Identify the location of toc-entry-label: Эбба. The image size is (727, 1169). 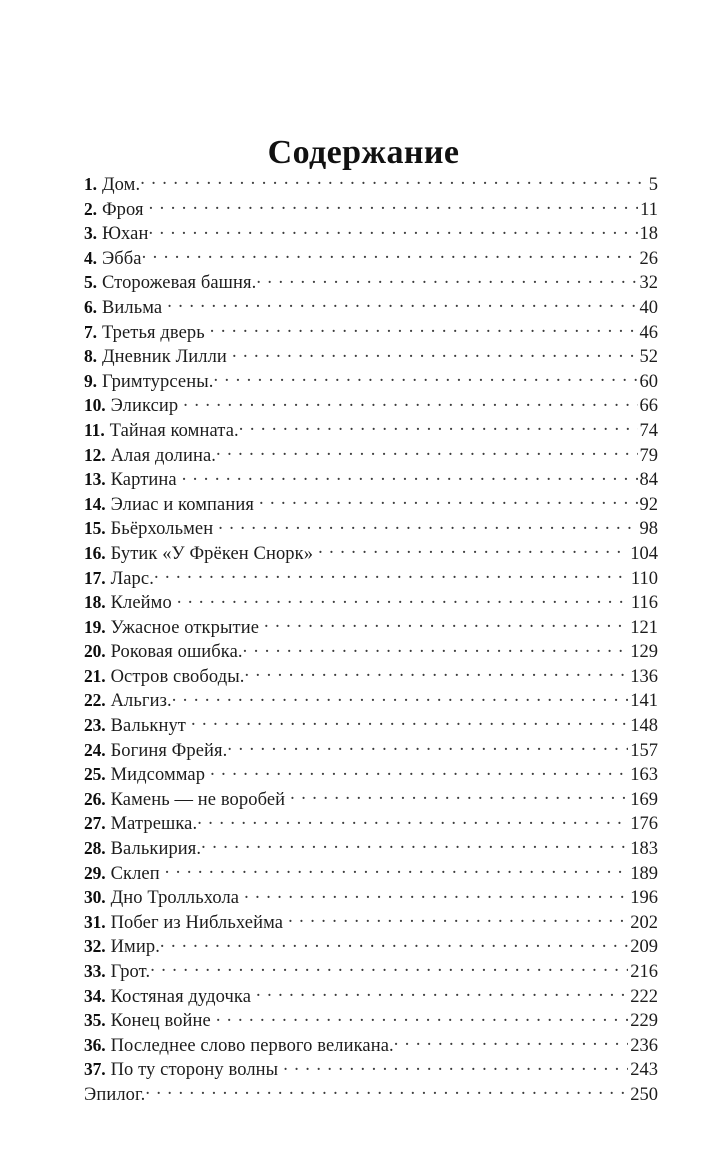
(121, 258).